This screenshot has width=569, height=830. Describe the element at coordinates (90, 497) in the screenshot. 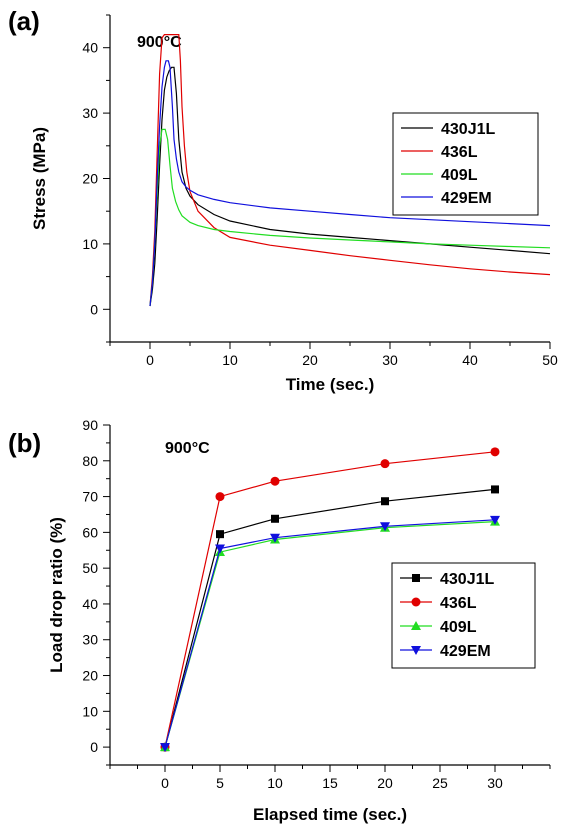

I see `panel-b-y-tick-label: 70` at that location.